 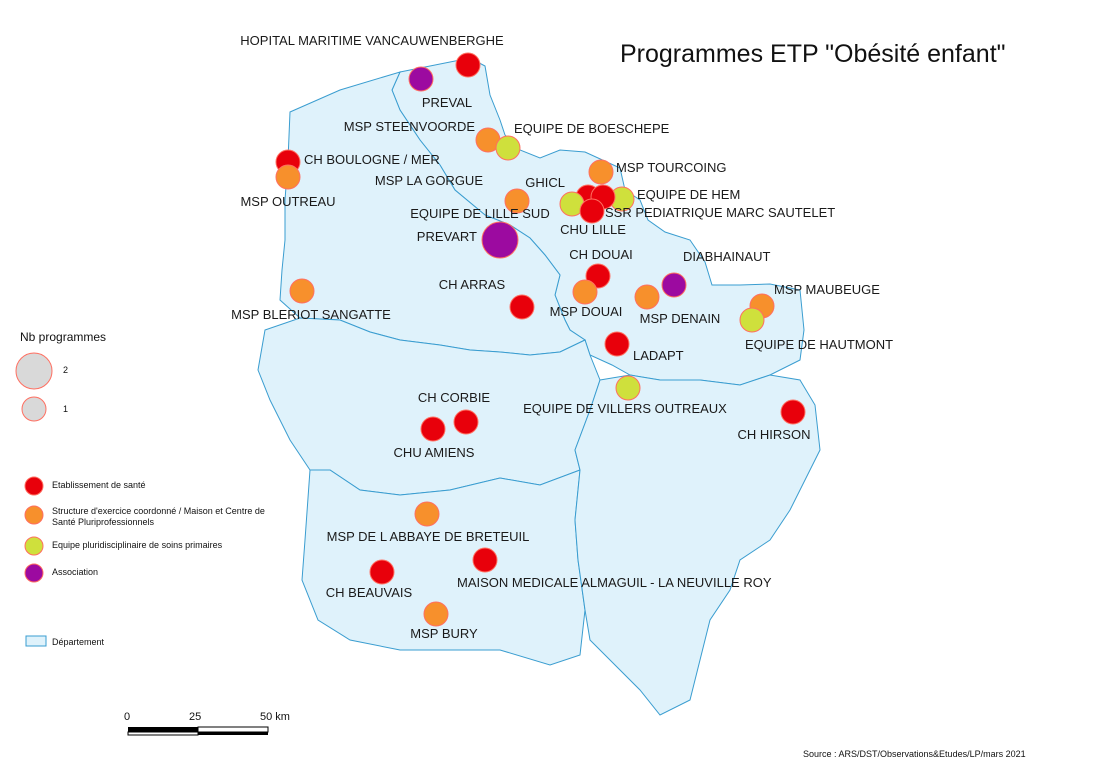 I want to click on site-label: MSP LA GORGUE, so click(x=429, y=180).